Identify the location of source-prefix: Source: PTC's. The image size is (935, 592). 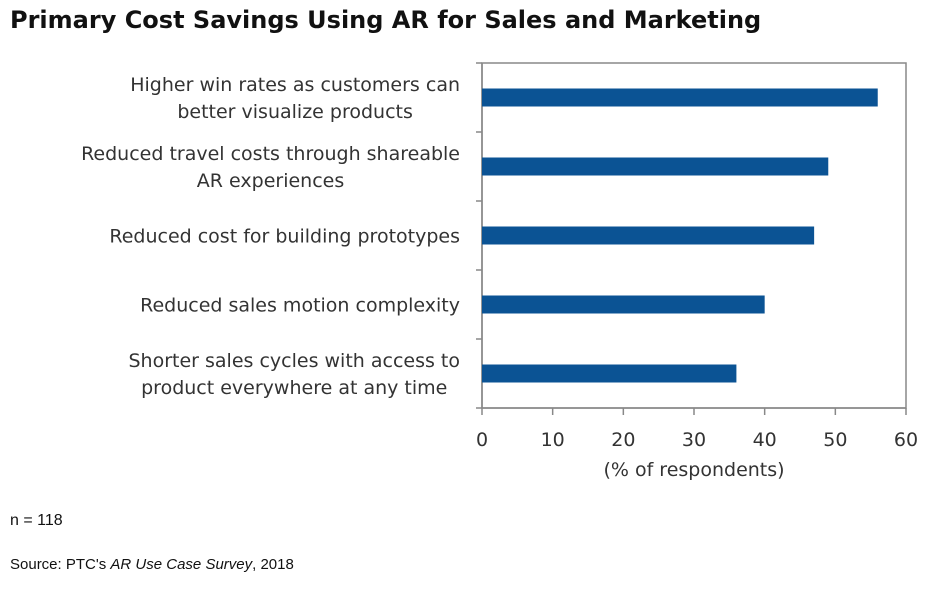
(60, 564).